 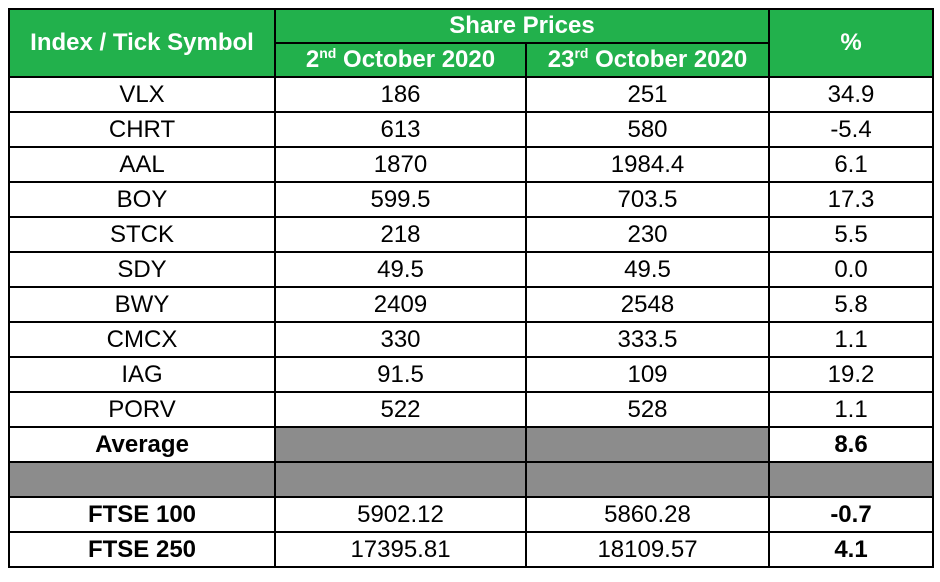 What do you see at coordinates (647, 374) in the screenshot?
I see `price-date2-cell: 109` at bounding box center [647, 374].